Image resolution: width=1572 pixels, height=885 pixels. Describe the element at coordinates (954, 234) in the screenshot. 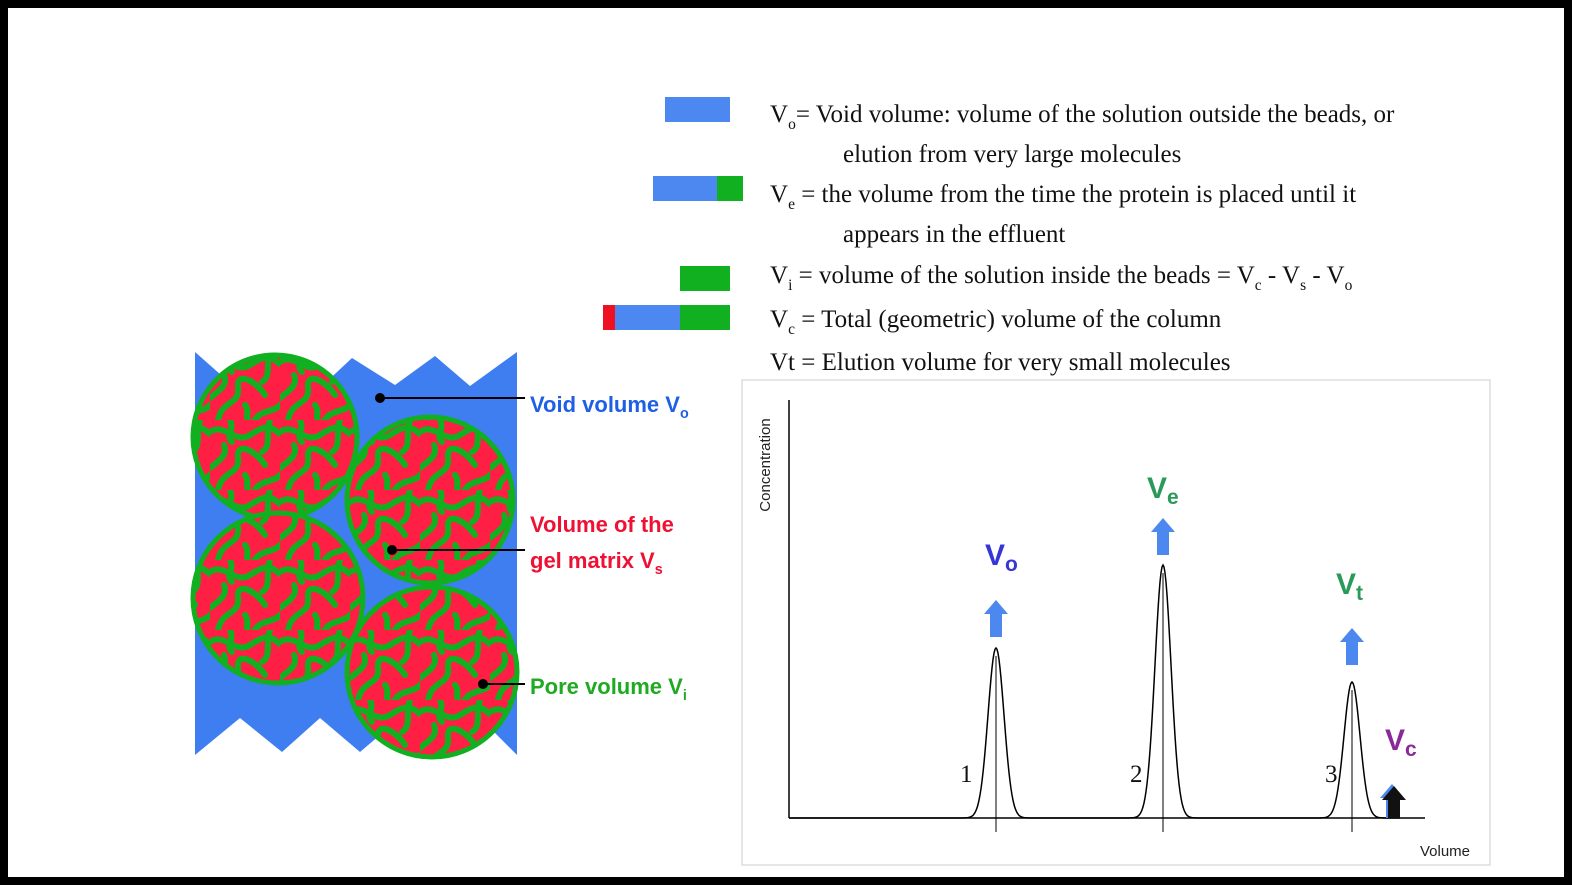

I see `definition-continuation: appears in the effluent` at that location.